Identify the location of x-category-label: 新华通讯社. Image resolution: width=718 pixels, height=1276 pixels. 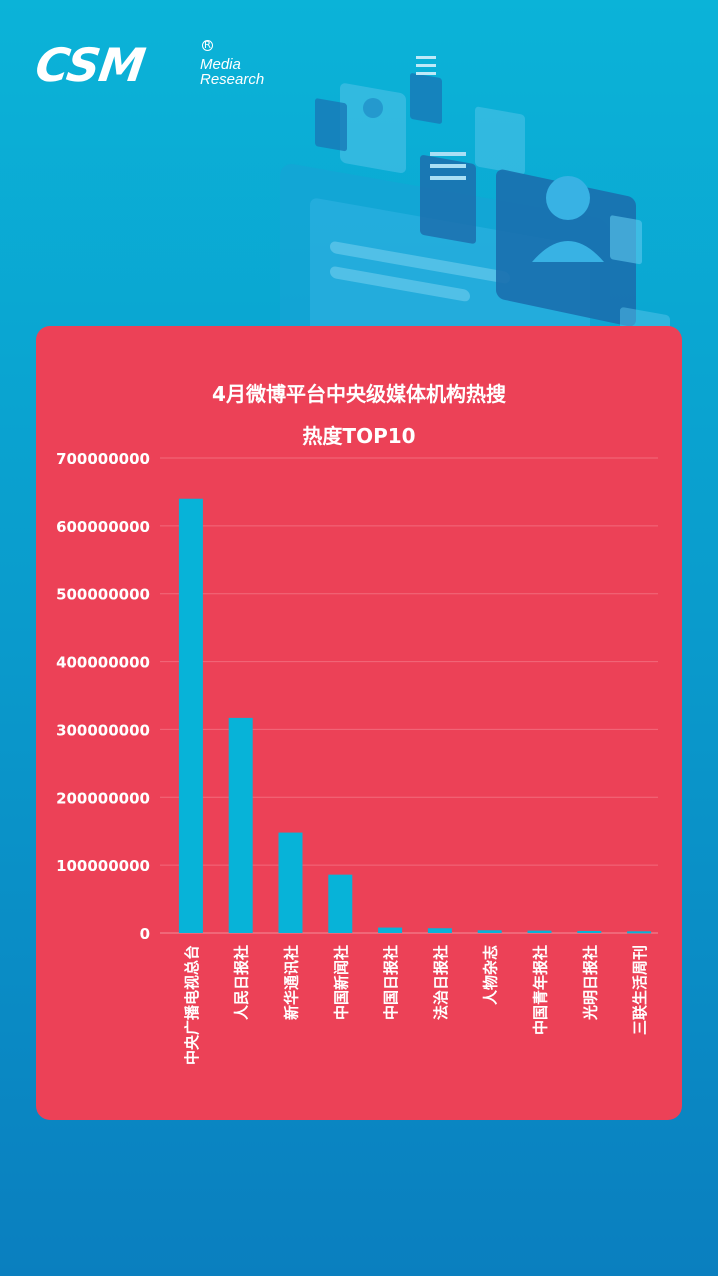
(292, 982).